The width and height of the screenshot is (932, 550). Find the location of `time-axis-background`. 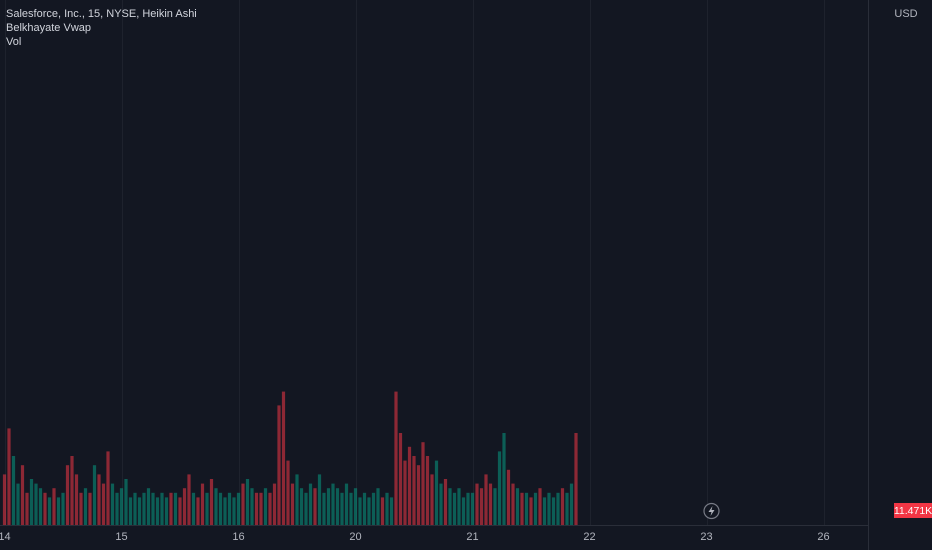

time-axis-background is located at coordinates (434, 537).